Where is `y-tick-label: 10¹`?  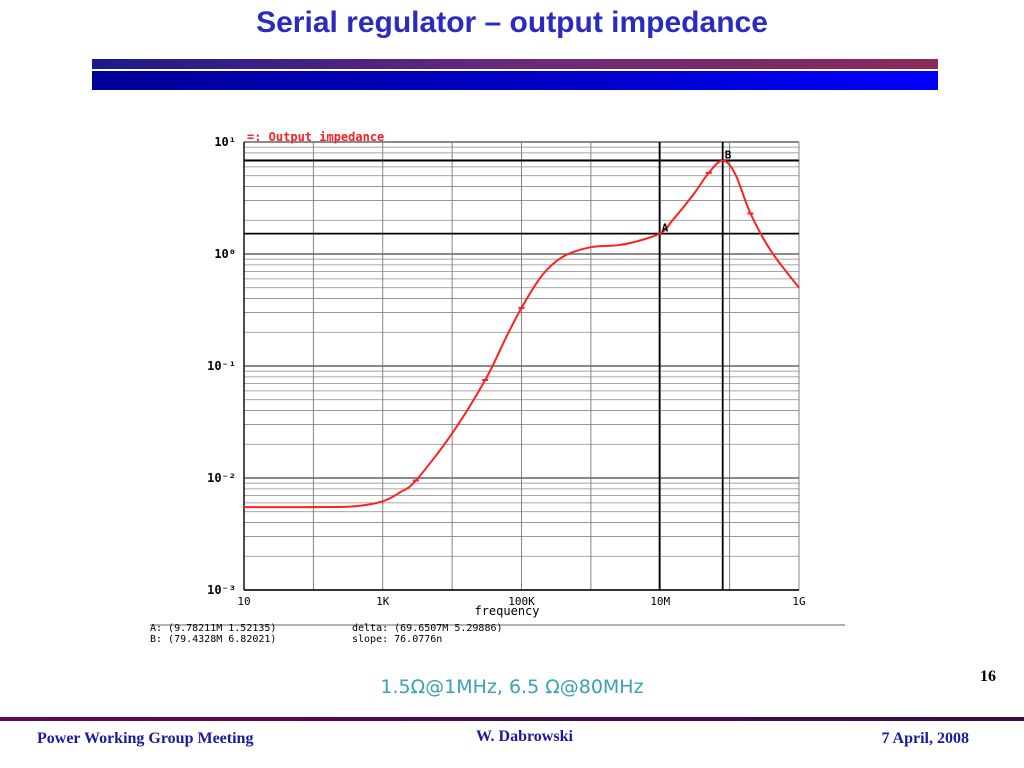 y-tick-label: 10¹ is located at coordinates (225, 142).